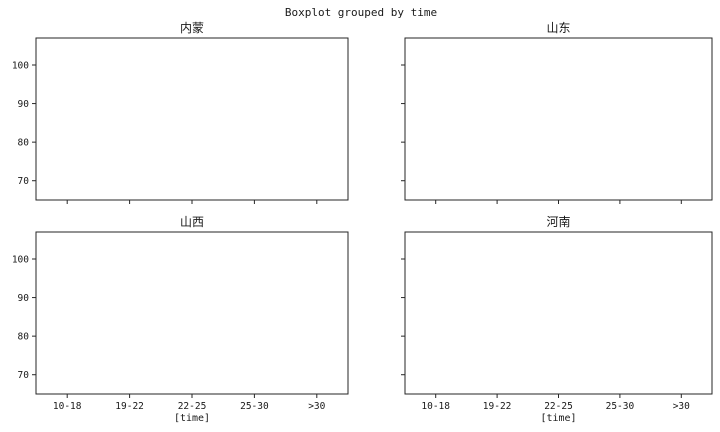  Describe the element at coordinates (192, 222) in the screenshot. I see `subplot-title: 山西` at that location.